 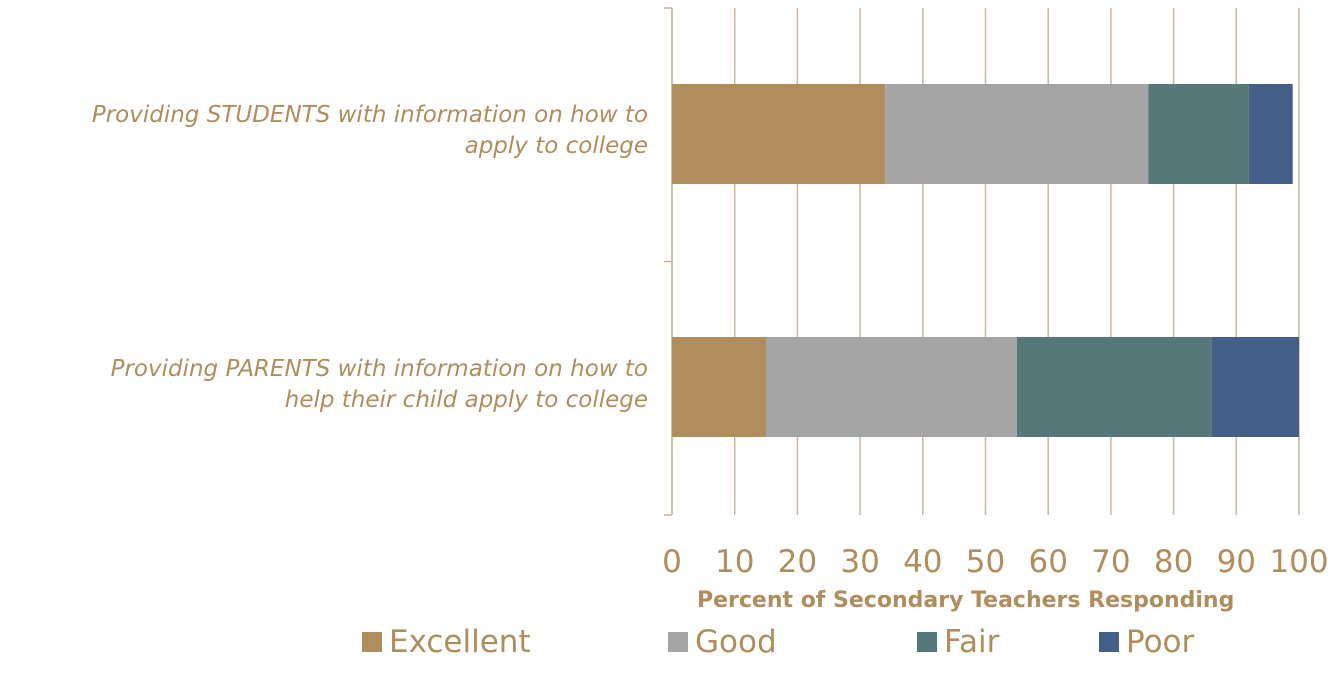 What do you see at coordinates (927, 642) in the screenshot?
I see `legend-swatch-fair` at bounding box center [927, 642].